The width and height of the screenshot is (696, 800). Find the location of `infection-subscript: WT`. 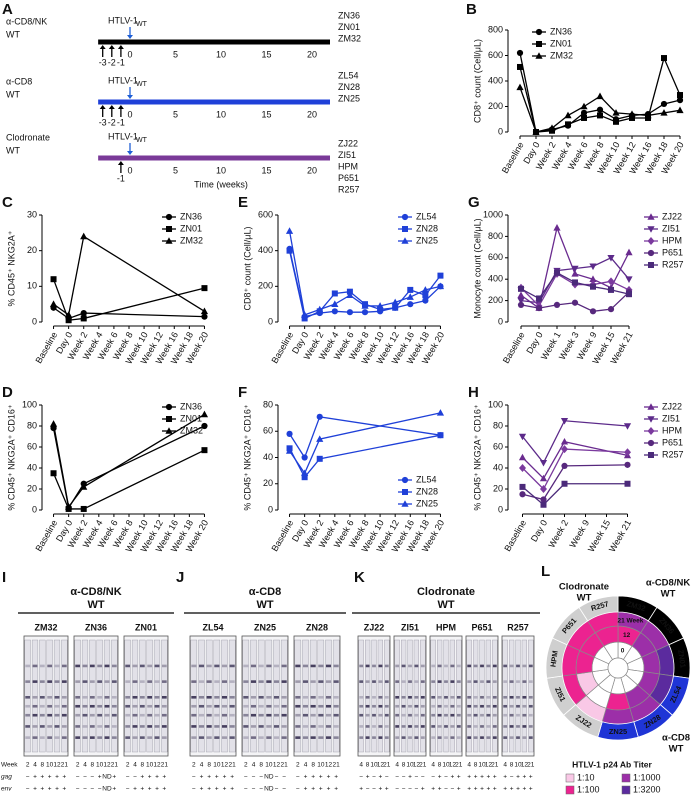

infection-subscript: WT is located at coordinates (142, 140).